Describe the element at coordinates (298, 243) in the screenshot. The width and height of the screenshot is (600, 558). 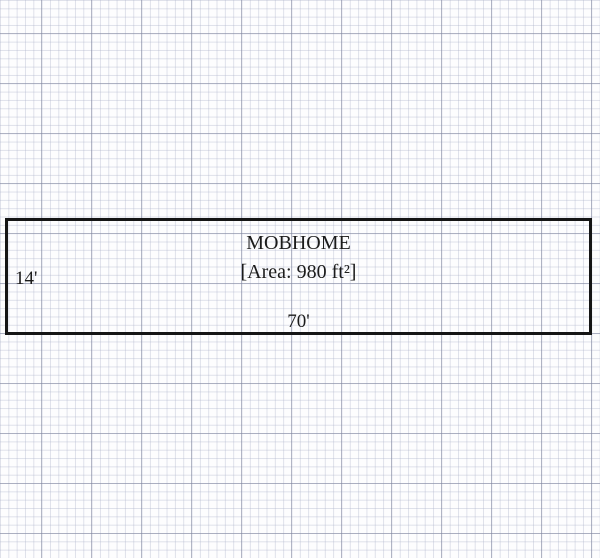
I see `shape-name-label: MOBHOME` at that location.